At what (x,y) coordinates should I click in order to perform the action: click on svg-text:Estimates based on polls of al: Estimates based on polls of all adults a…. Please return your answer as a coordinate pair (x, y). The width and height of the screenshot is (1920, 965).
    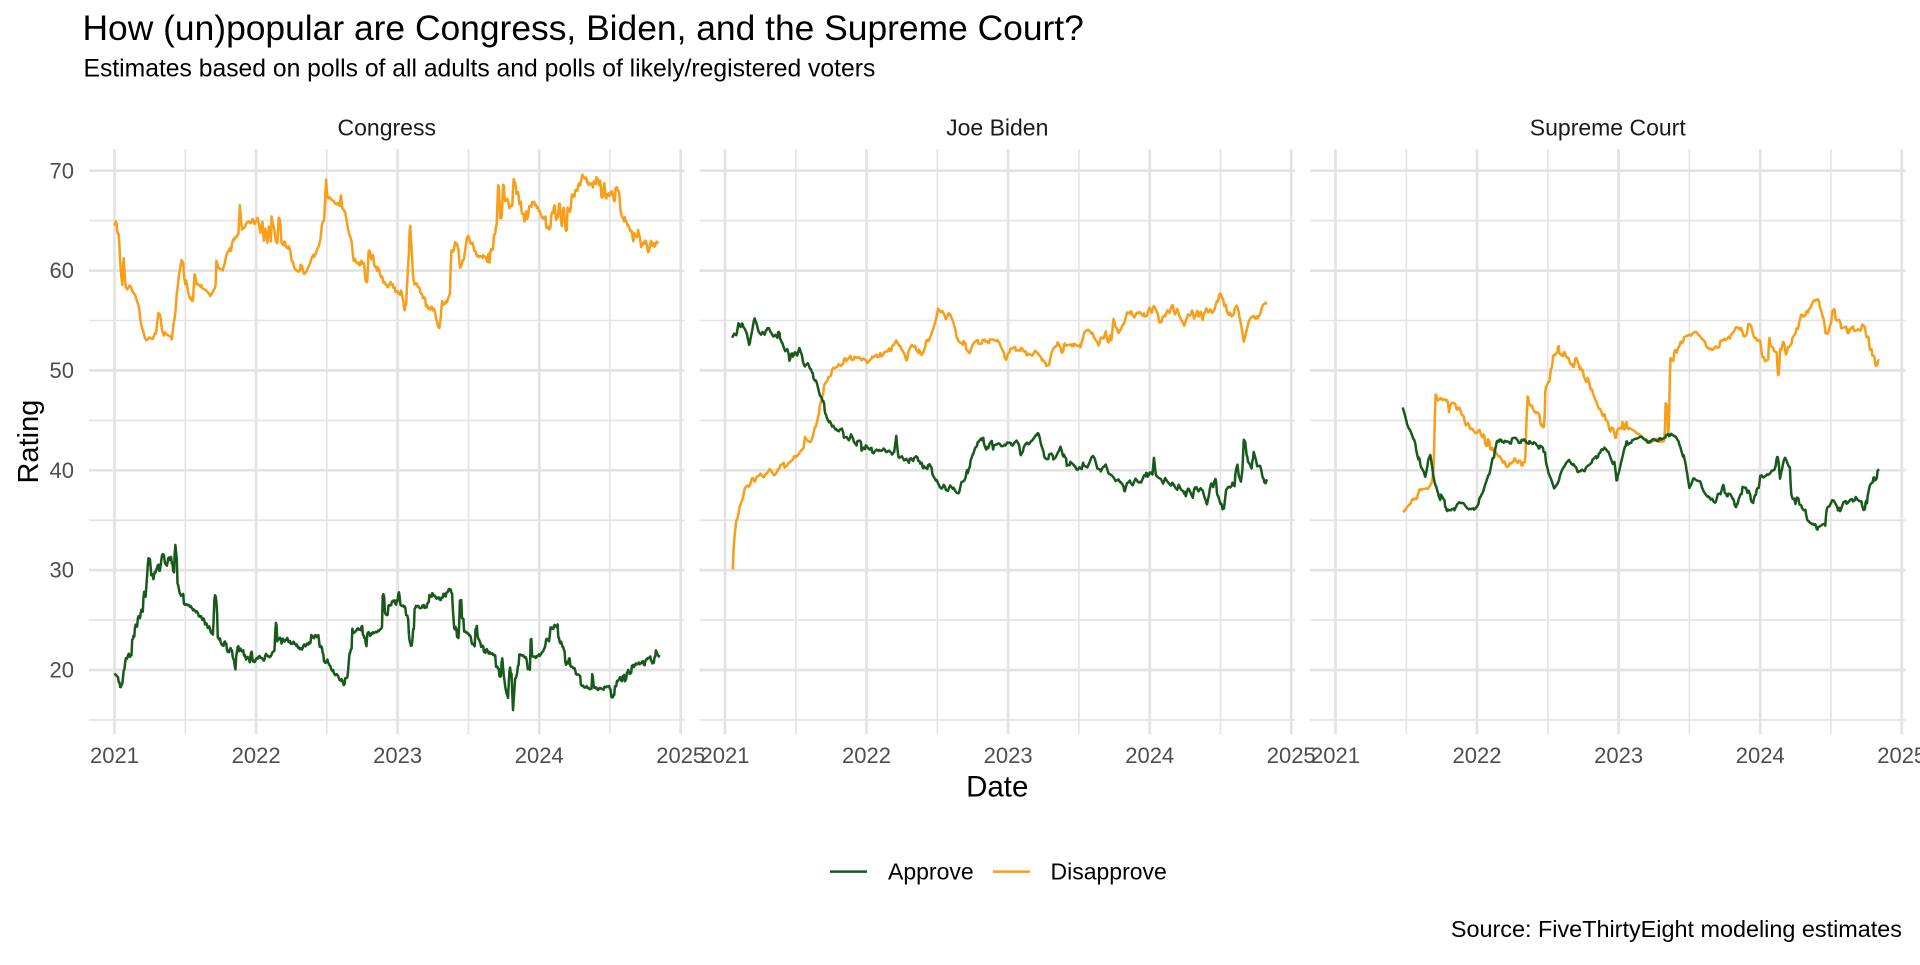
    Looking at the image, I should click on (480, 69).